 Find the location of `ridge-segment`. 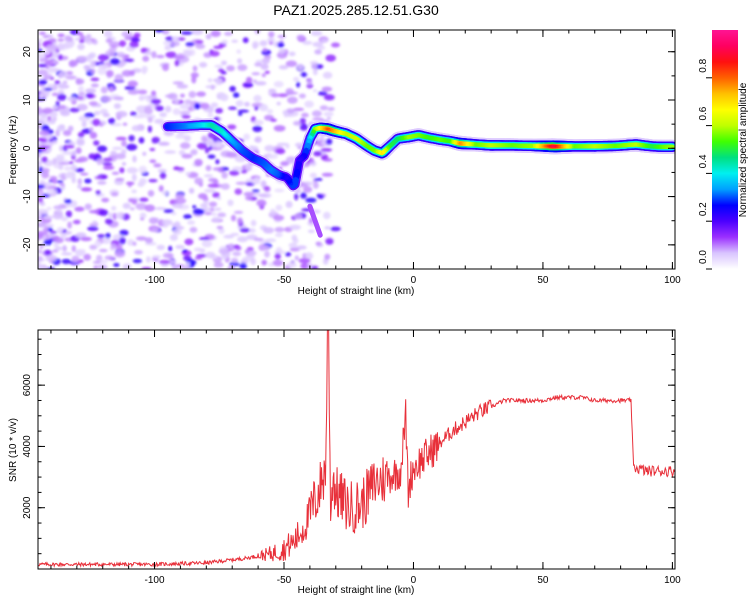

ridge-segment is located at coordinates (299, 164).